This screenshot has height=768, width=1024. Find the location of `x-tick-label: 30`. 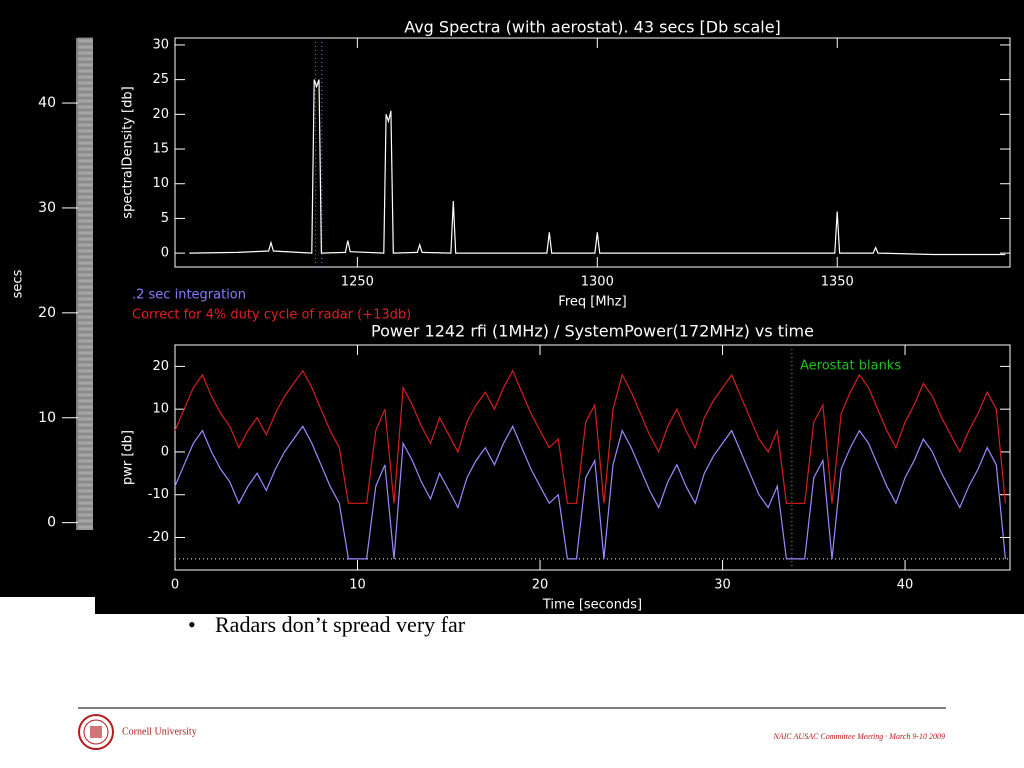

x-tick-label: 30 is located at coordinates (722, 585).